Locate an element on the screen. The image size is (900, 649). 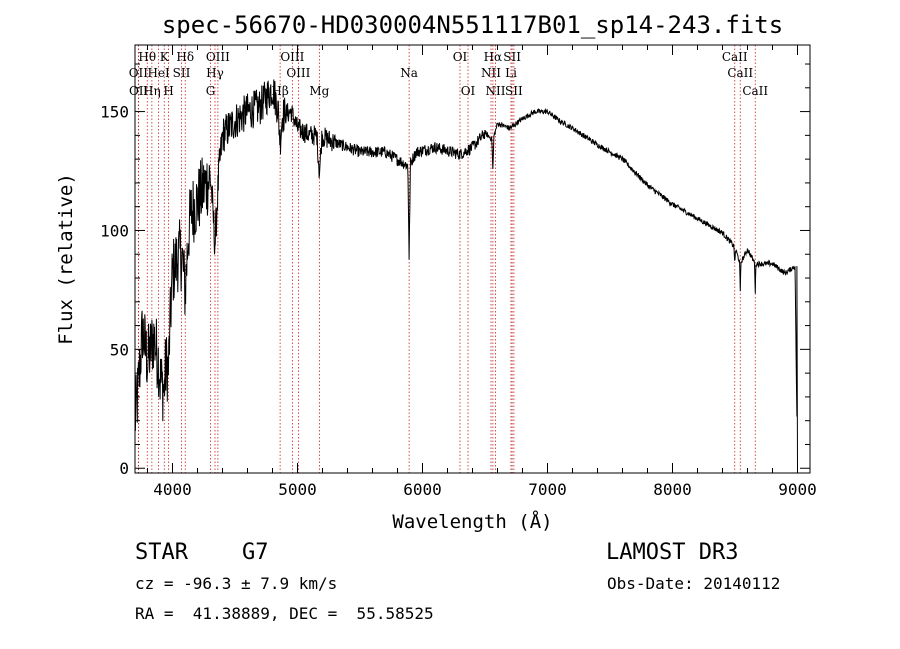
coordinates: RA = 41.38889, DEC = 55.58525 is located at coordinates (284, 613).